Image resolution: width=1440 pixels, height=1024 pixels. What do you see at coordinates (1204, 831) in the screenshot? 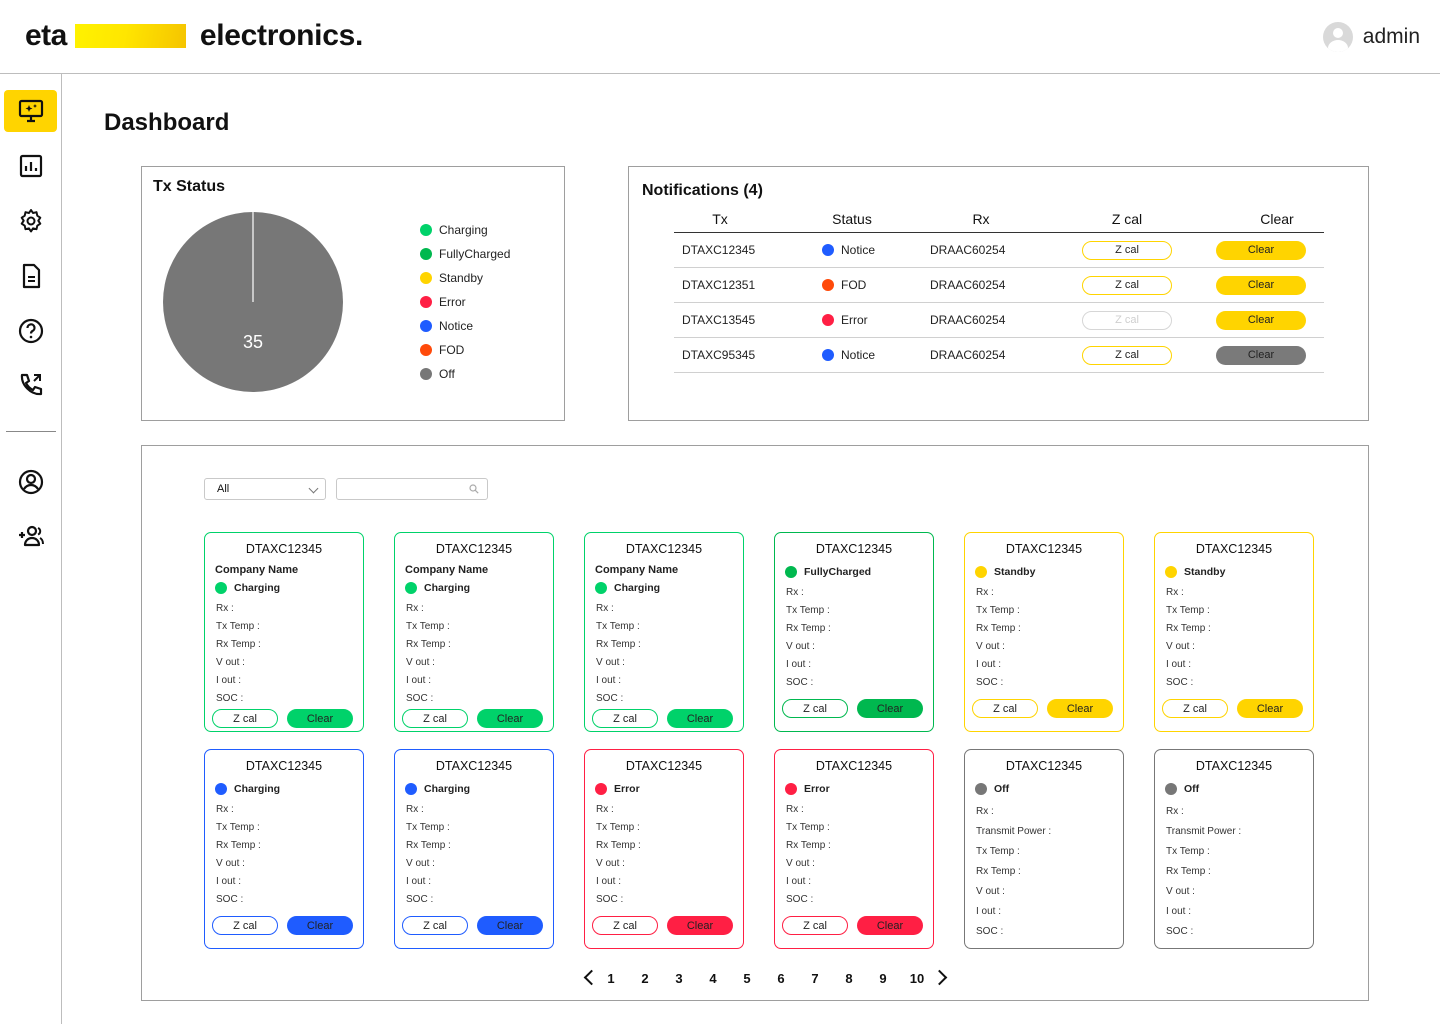
I see `device-field-label: Transmit Power :` at bounding box center [1204, 831].